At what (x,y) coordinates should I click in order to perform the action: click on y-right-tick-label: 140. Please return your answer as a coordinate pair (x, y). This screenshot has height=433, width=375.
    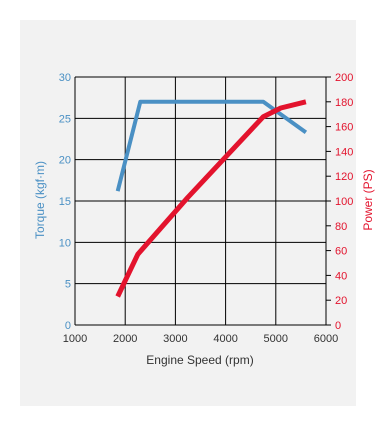
    Looking at the image, I should click on (344, 152).